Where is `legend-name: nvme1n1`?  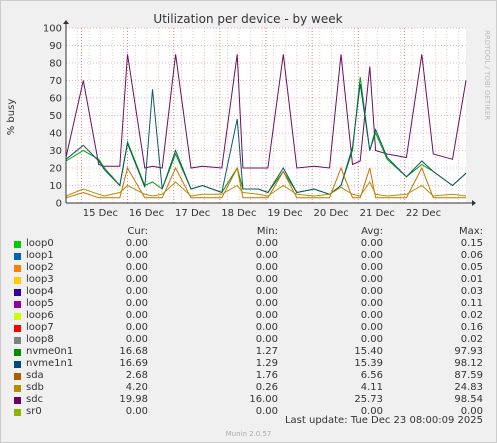 legend-name: nvme1n1 is located at coordinates (50, 363).